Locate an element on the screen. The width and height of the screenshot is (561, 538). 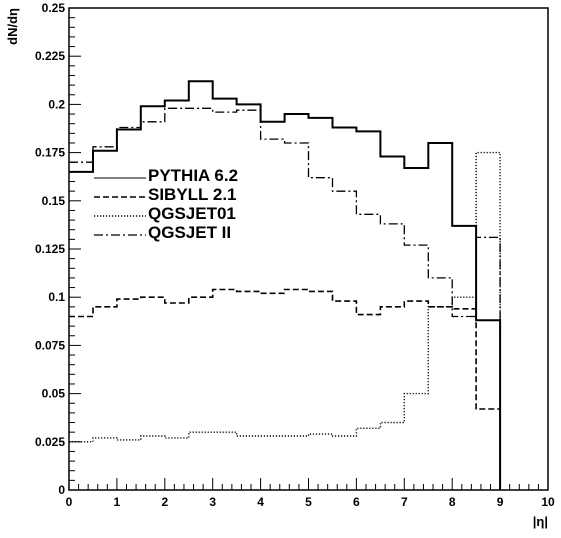
x-tick-label: 10 is located at coordinates (548, 502).